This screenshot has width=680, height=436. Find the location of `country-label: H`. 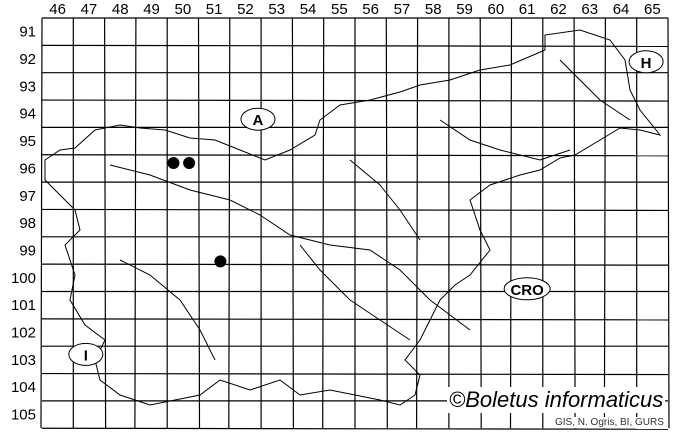

country-label: H is located at coordinates (646, 63).